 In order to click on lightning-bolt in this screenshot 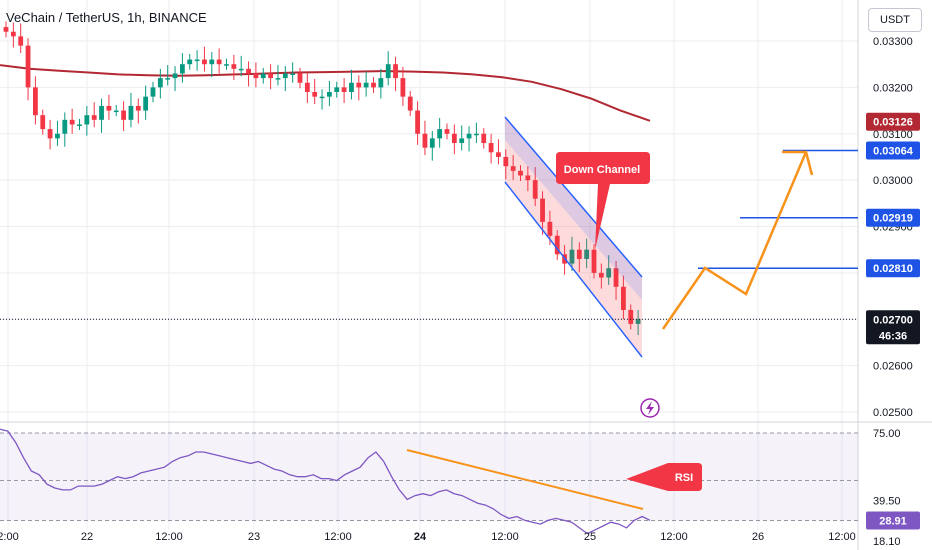, I will do `click(650, 408)`.